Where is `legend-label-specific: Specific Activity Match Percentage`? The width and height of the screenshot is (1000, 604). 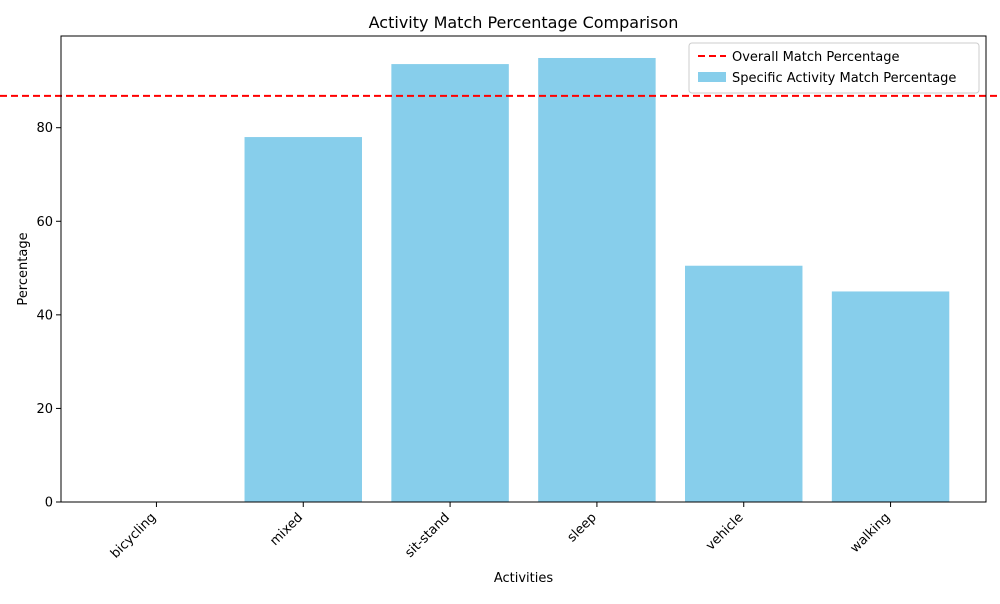
legend-label-specific: Specific Activity Match Percentage is located at coordinates (844, 78).